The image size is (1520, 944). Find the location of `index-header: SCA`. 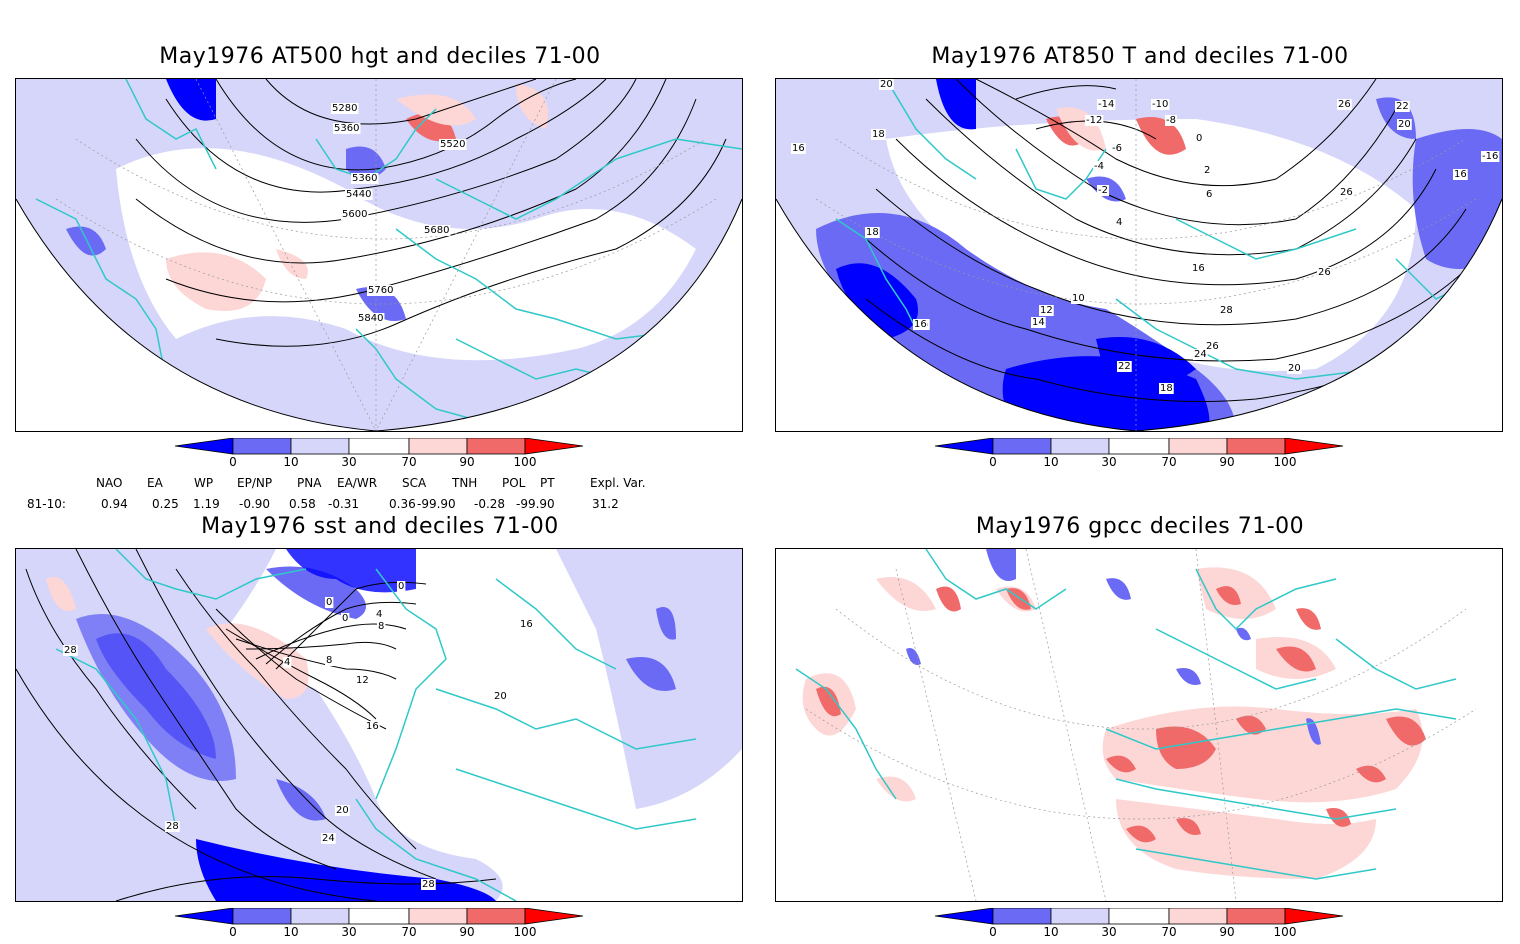

index-header: SCA is located at coordinates (414, 483).